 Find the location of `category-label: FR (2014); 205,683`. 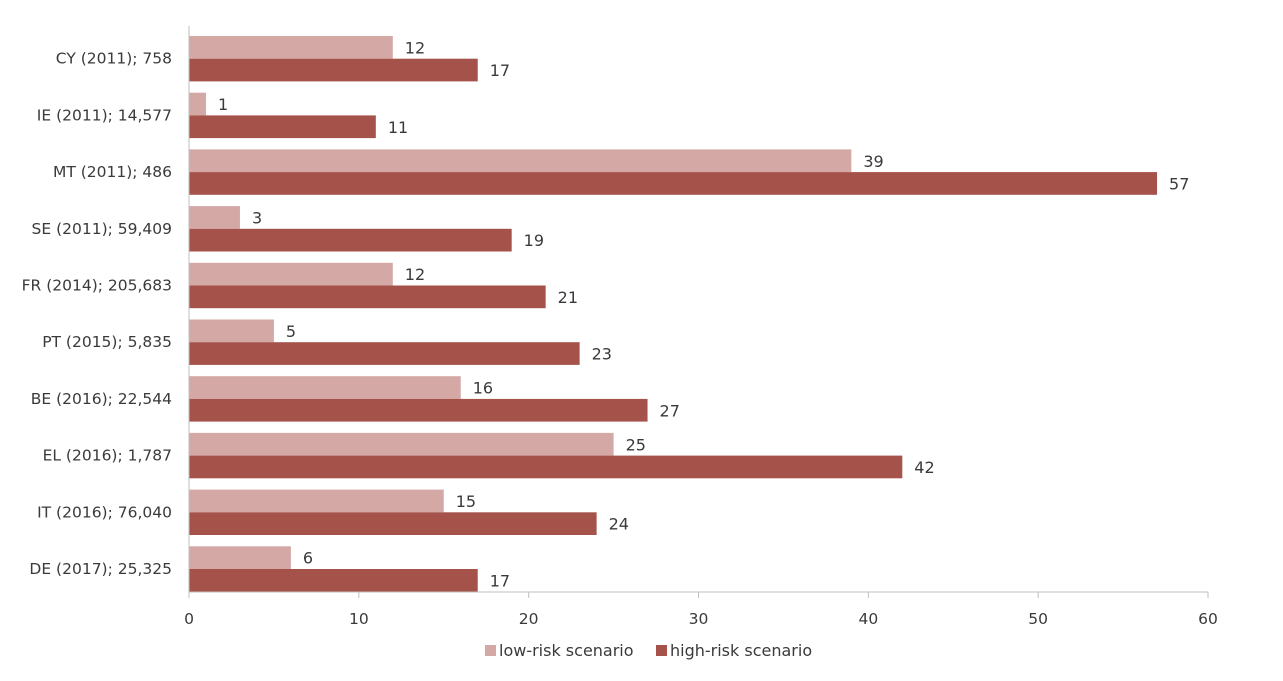

category-label: FR (2014); 205,683 is located at coordinates (97, 286).